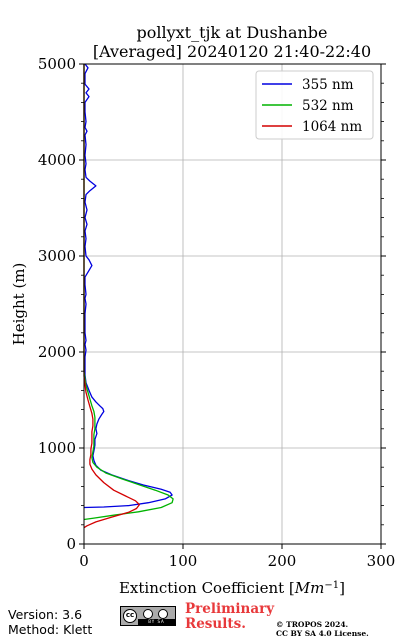 The height and width of the screenshot is (640, 400). What do you see at coordinates (130, 616) in the screenshot?
I see `cc-logo-icon: cc` at bounding box center [130, 616].